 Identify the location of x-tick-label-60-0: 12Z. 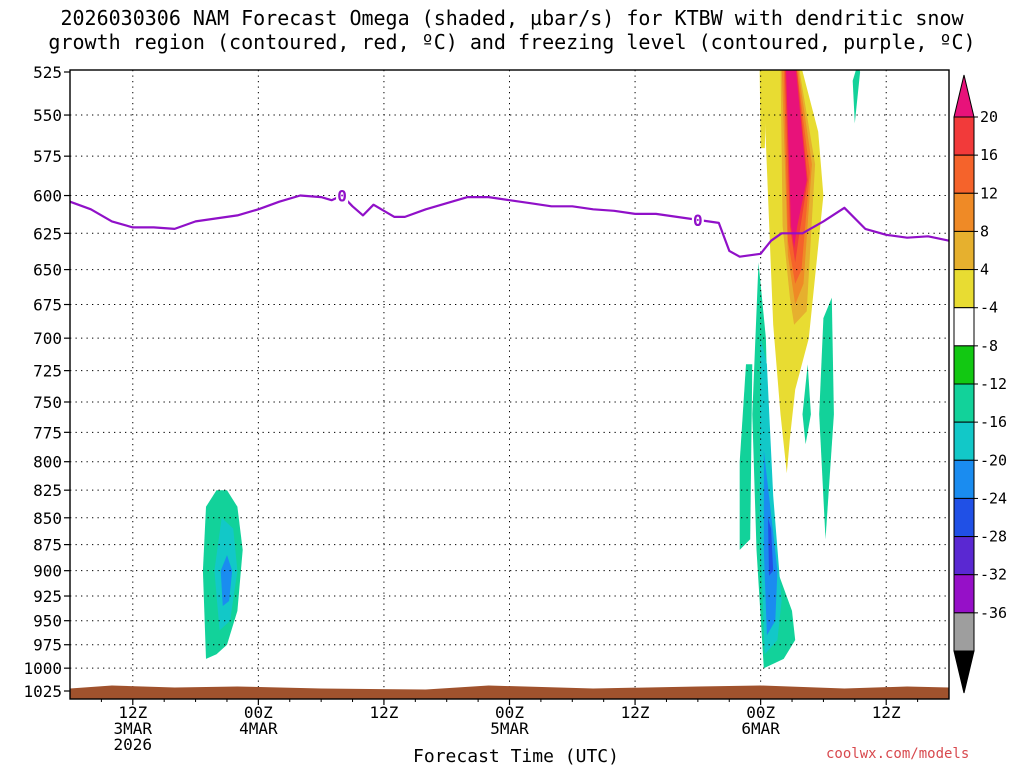
(635, 712).